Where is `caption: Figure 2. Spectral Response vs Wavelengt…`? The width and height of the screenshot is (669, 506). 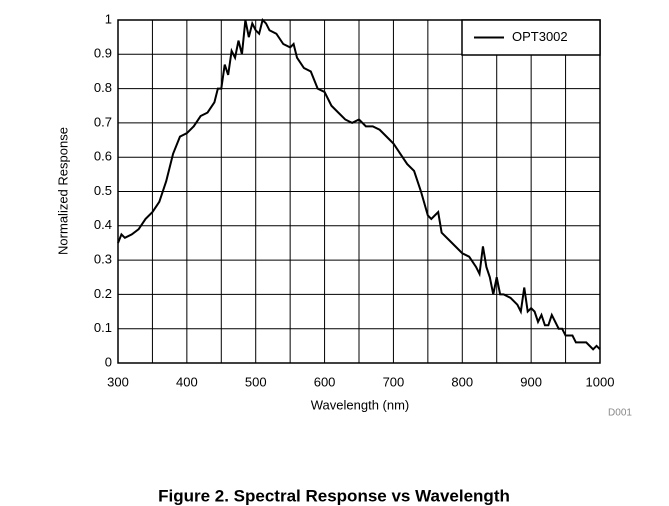
caption: Figure 2. Spectral Response vs Wavelengt… is located at coordinates (334, 495).